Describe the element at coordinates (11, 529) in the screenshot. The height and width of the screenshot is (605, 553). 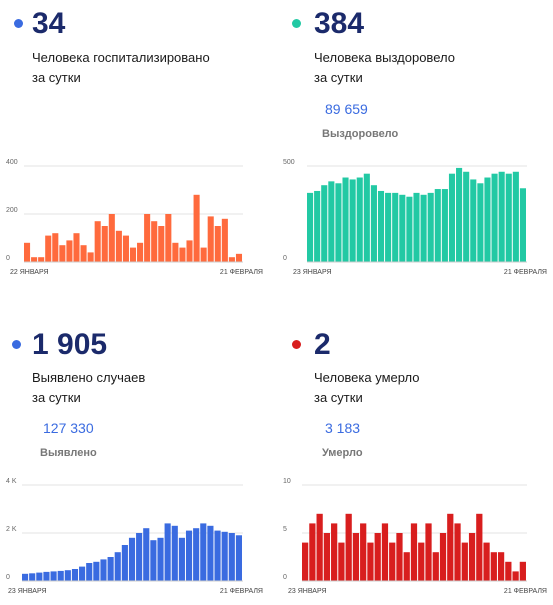
I see `y-tick-label: 2 K` at that location.